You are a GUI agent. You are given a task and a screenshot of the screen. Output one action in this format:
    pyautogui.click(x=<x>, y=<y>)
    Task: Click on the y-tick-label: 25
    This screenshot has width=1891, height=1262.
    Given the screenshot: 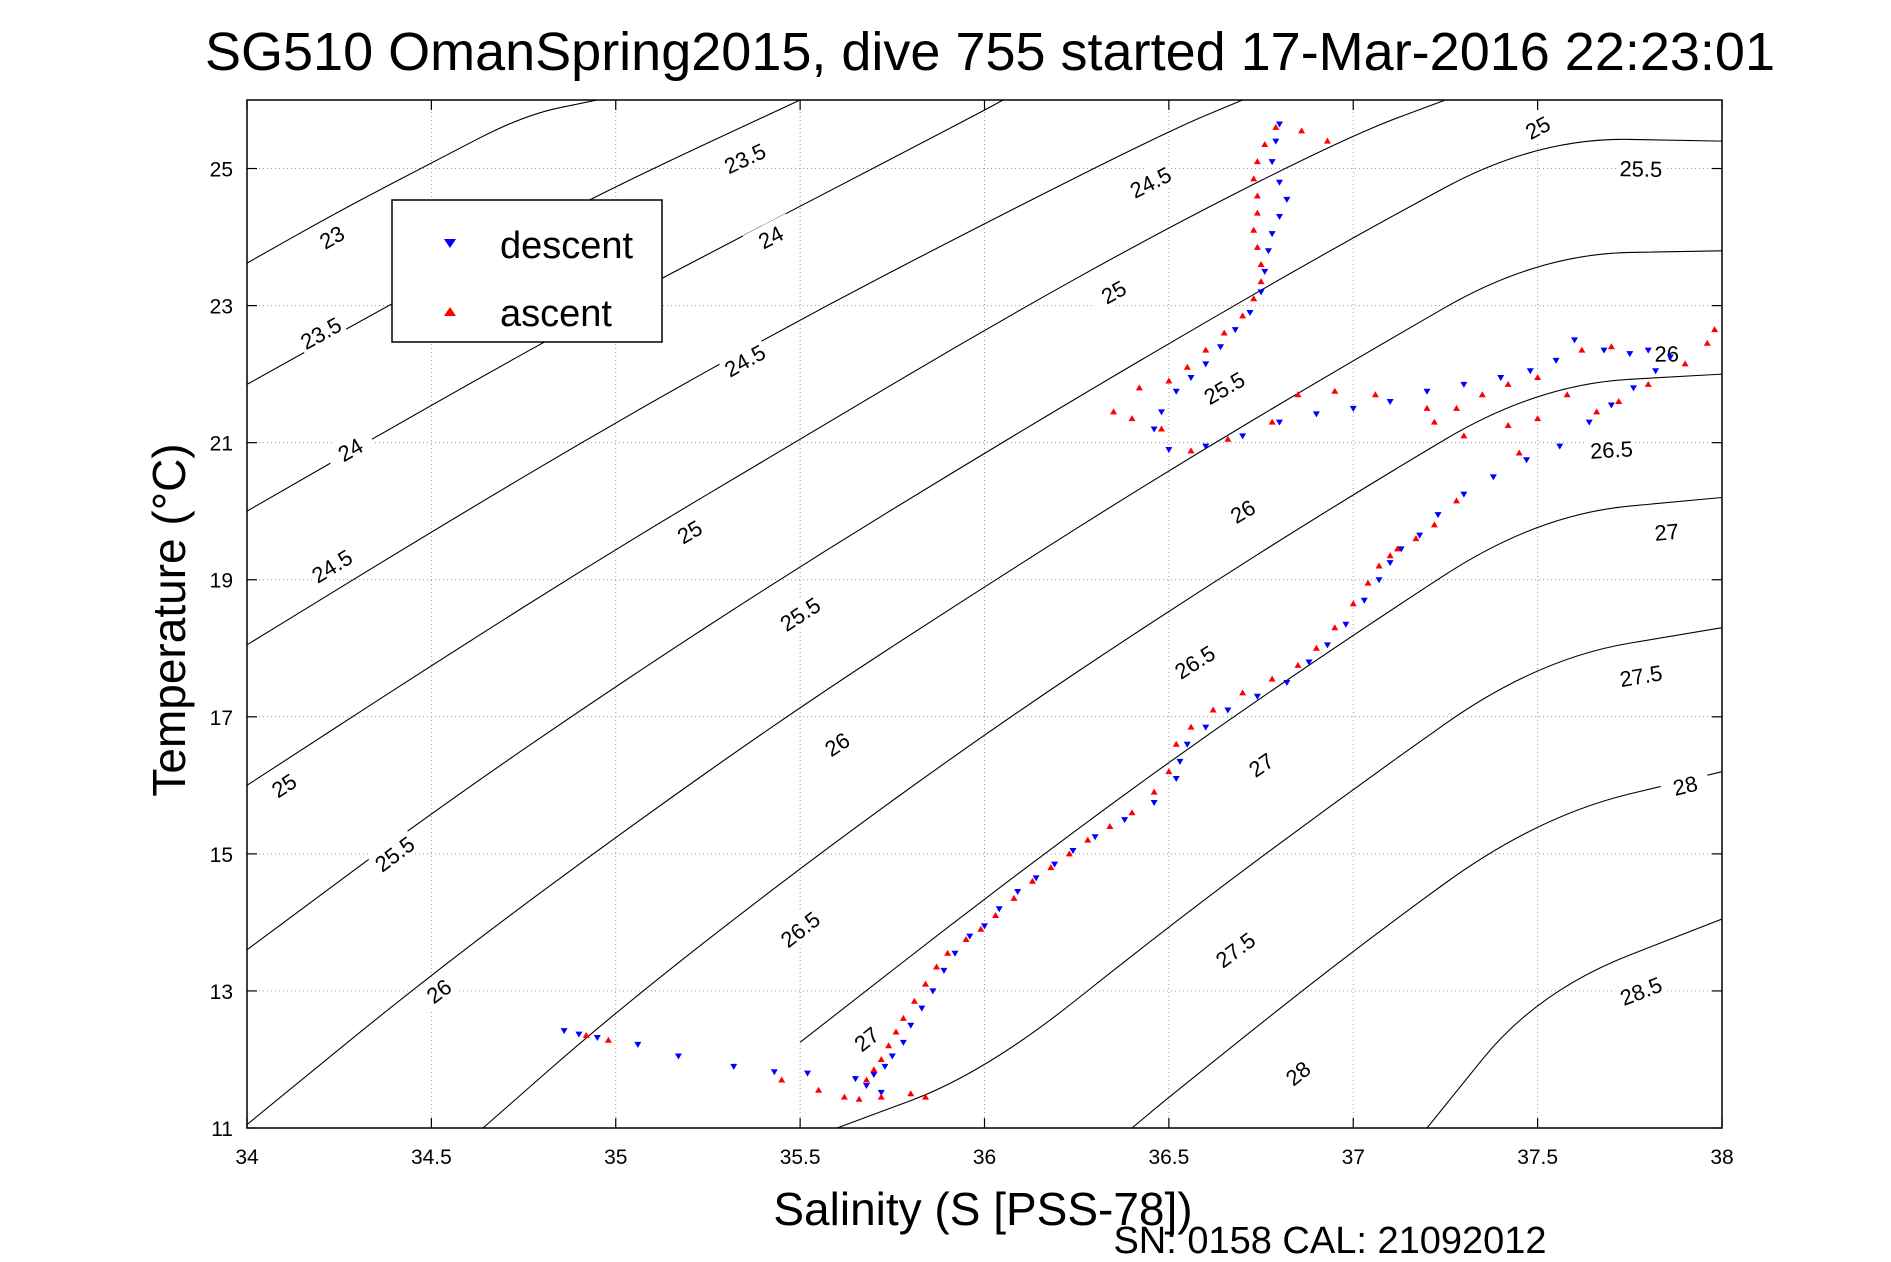 What is the action you would take?
    pyautogui.click(x=221, y=170)
    